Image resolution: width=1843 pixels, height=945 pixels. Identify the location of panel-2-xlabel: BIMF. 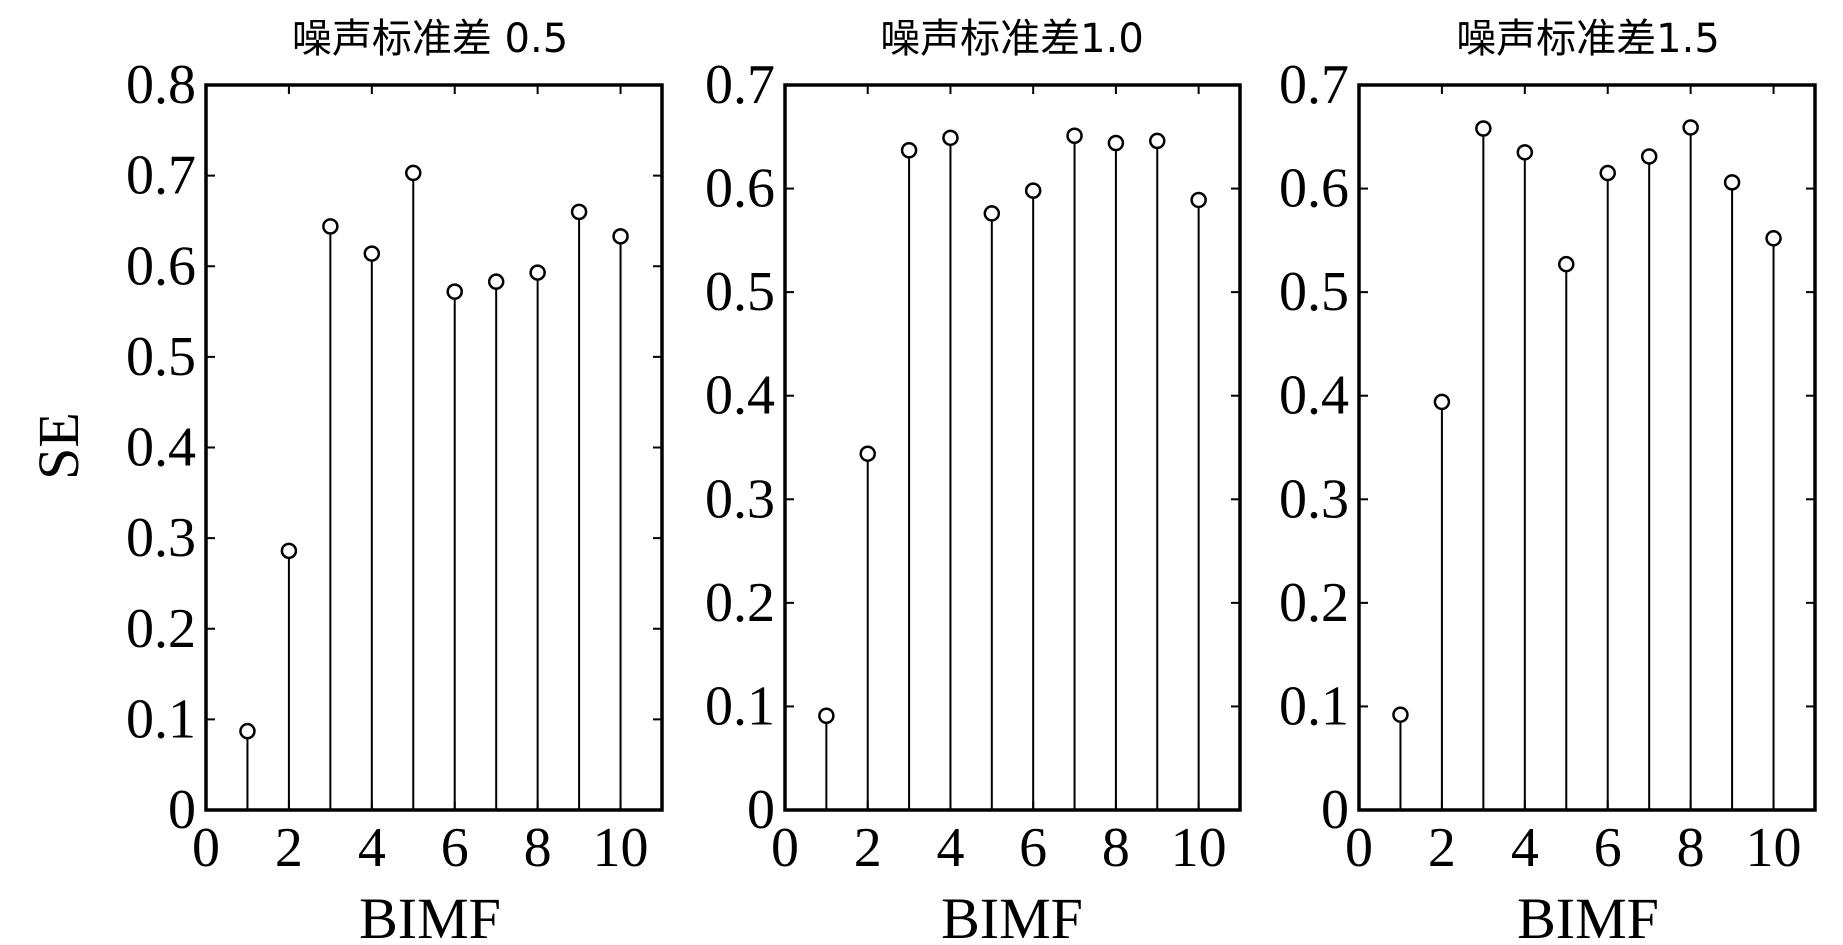
(1012, 915).